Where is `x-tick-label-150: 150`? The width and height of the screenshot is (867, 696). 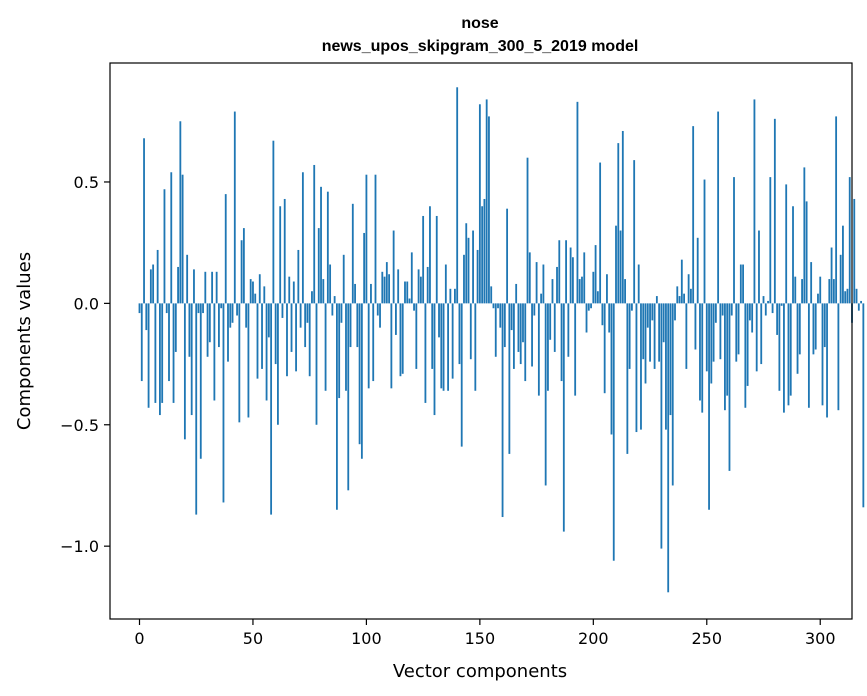 x-tick-label-150: 150 is located at coordinates (480, 638).